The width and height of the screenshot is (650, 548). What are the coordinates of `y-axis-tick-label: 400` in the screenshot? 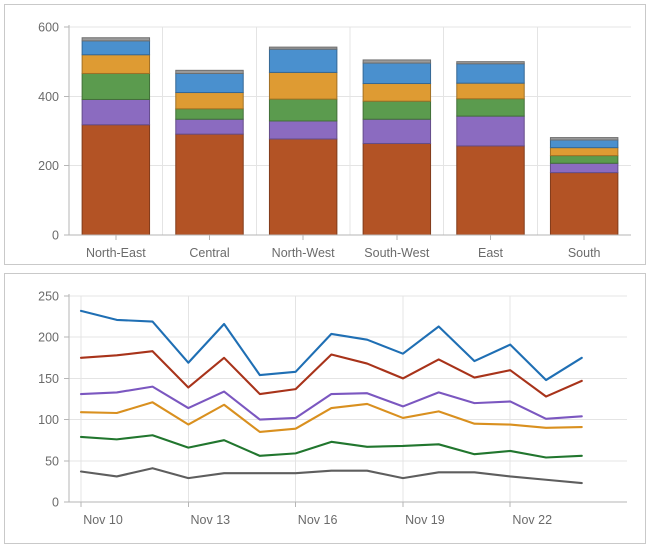 It's located at (48, 97).